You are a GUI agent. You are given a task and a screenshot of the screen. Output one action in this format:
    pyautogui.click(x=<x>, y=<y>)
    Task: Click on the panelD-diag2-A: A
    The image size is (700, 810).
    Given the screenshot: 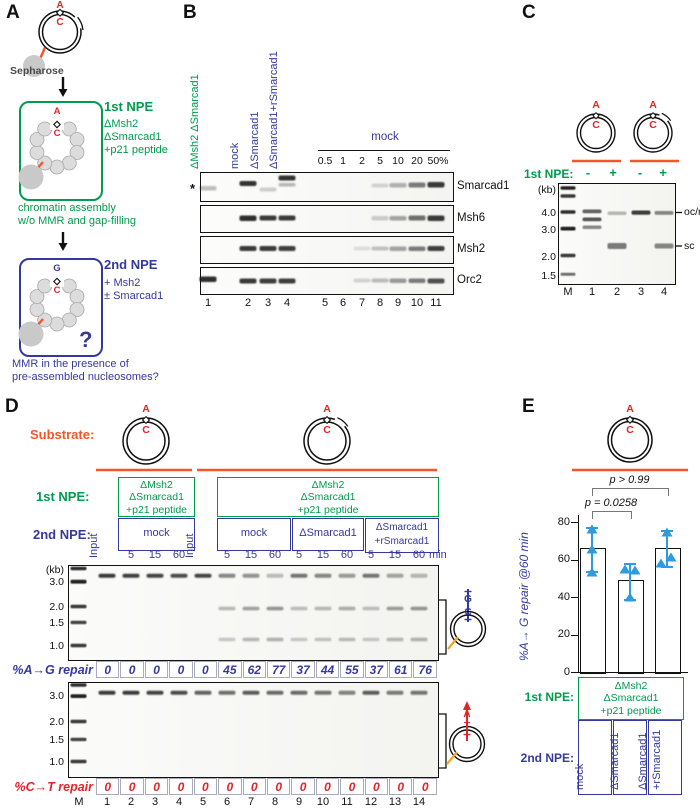 What is the action you would take?
    pyautogui.click(x=467, y=714)
    